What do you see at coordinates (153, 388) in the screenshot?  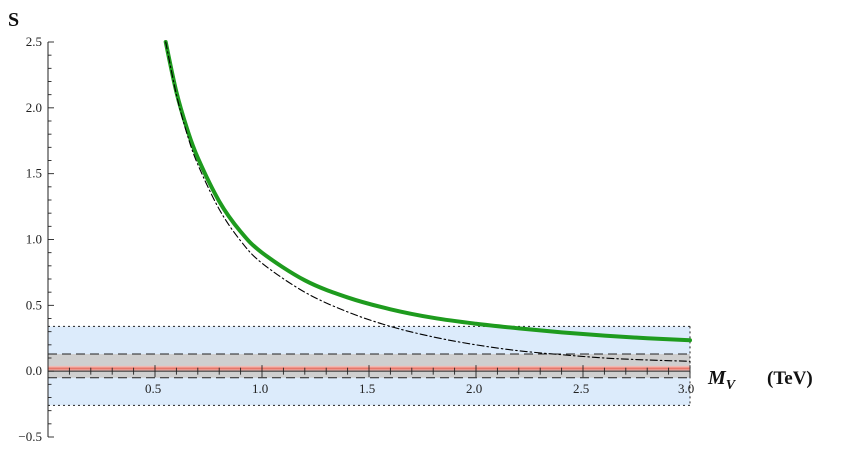 I see `x-tick-label: 0.5` at bounding box center [153, 388].